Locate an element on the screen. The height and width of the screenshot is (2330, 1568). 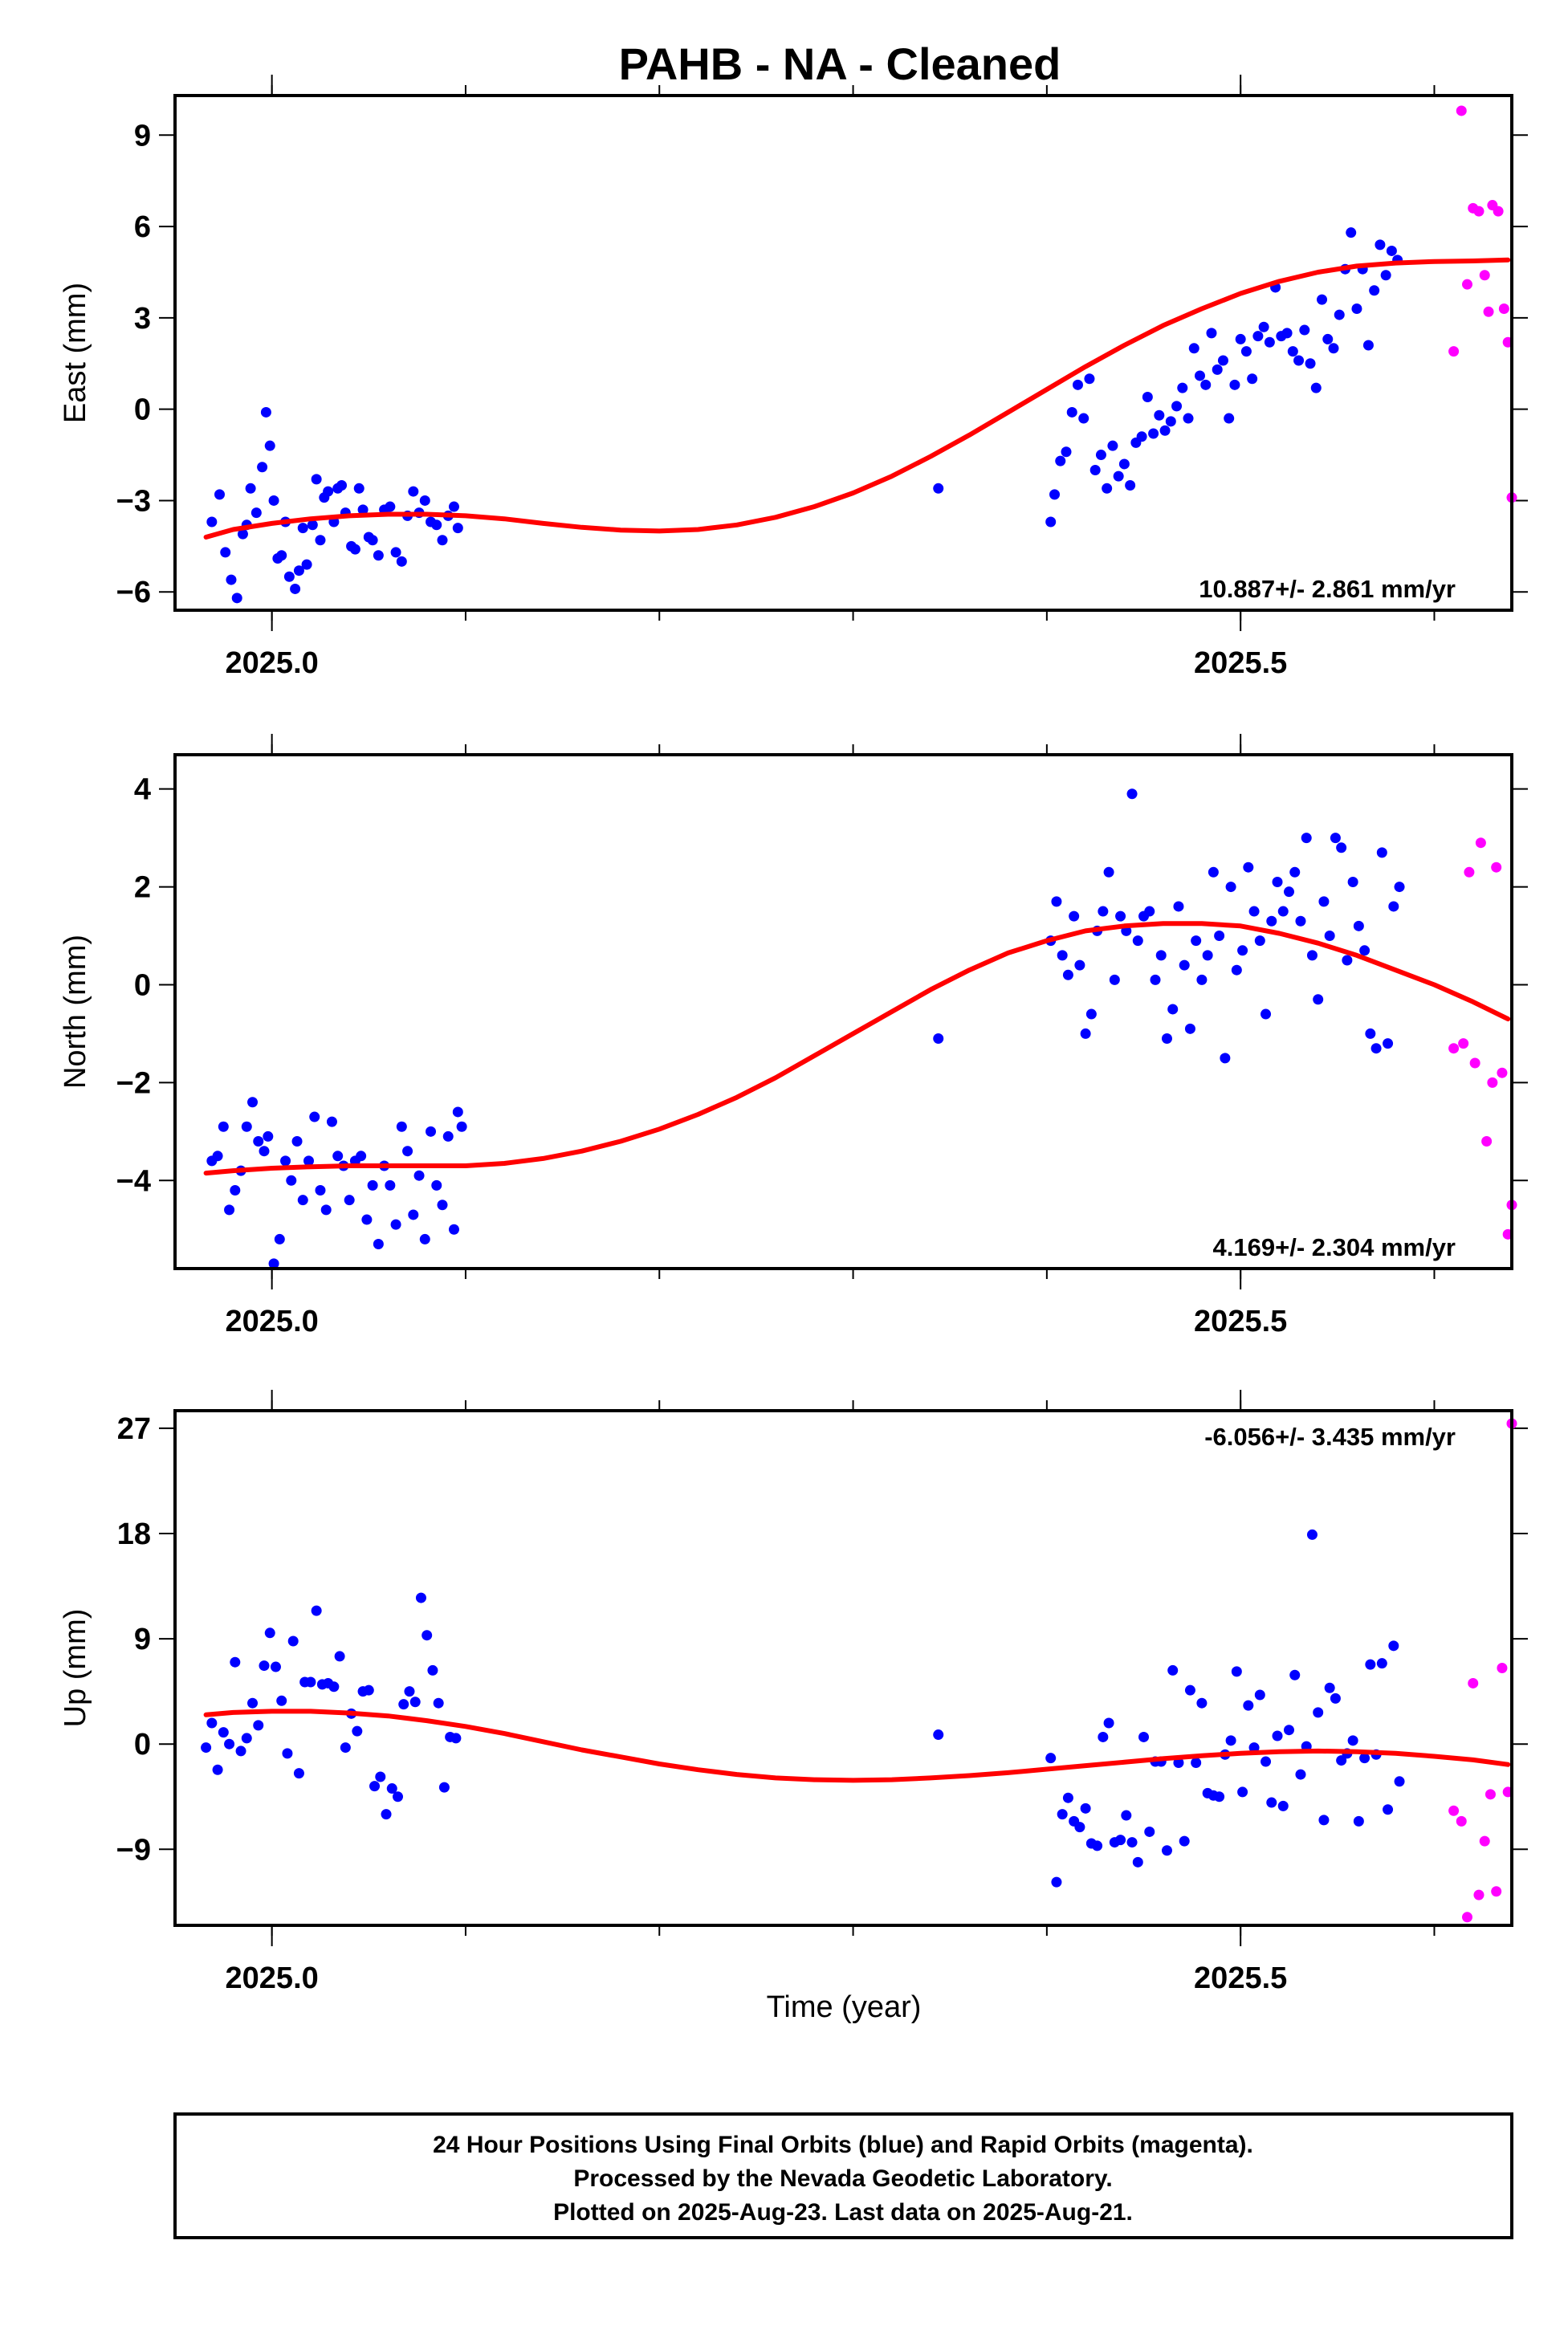
north-rate-label: 4.169+/- 2.304 mm/yr is located at coordinates (1334, 1247).